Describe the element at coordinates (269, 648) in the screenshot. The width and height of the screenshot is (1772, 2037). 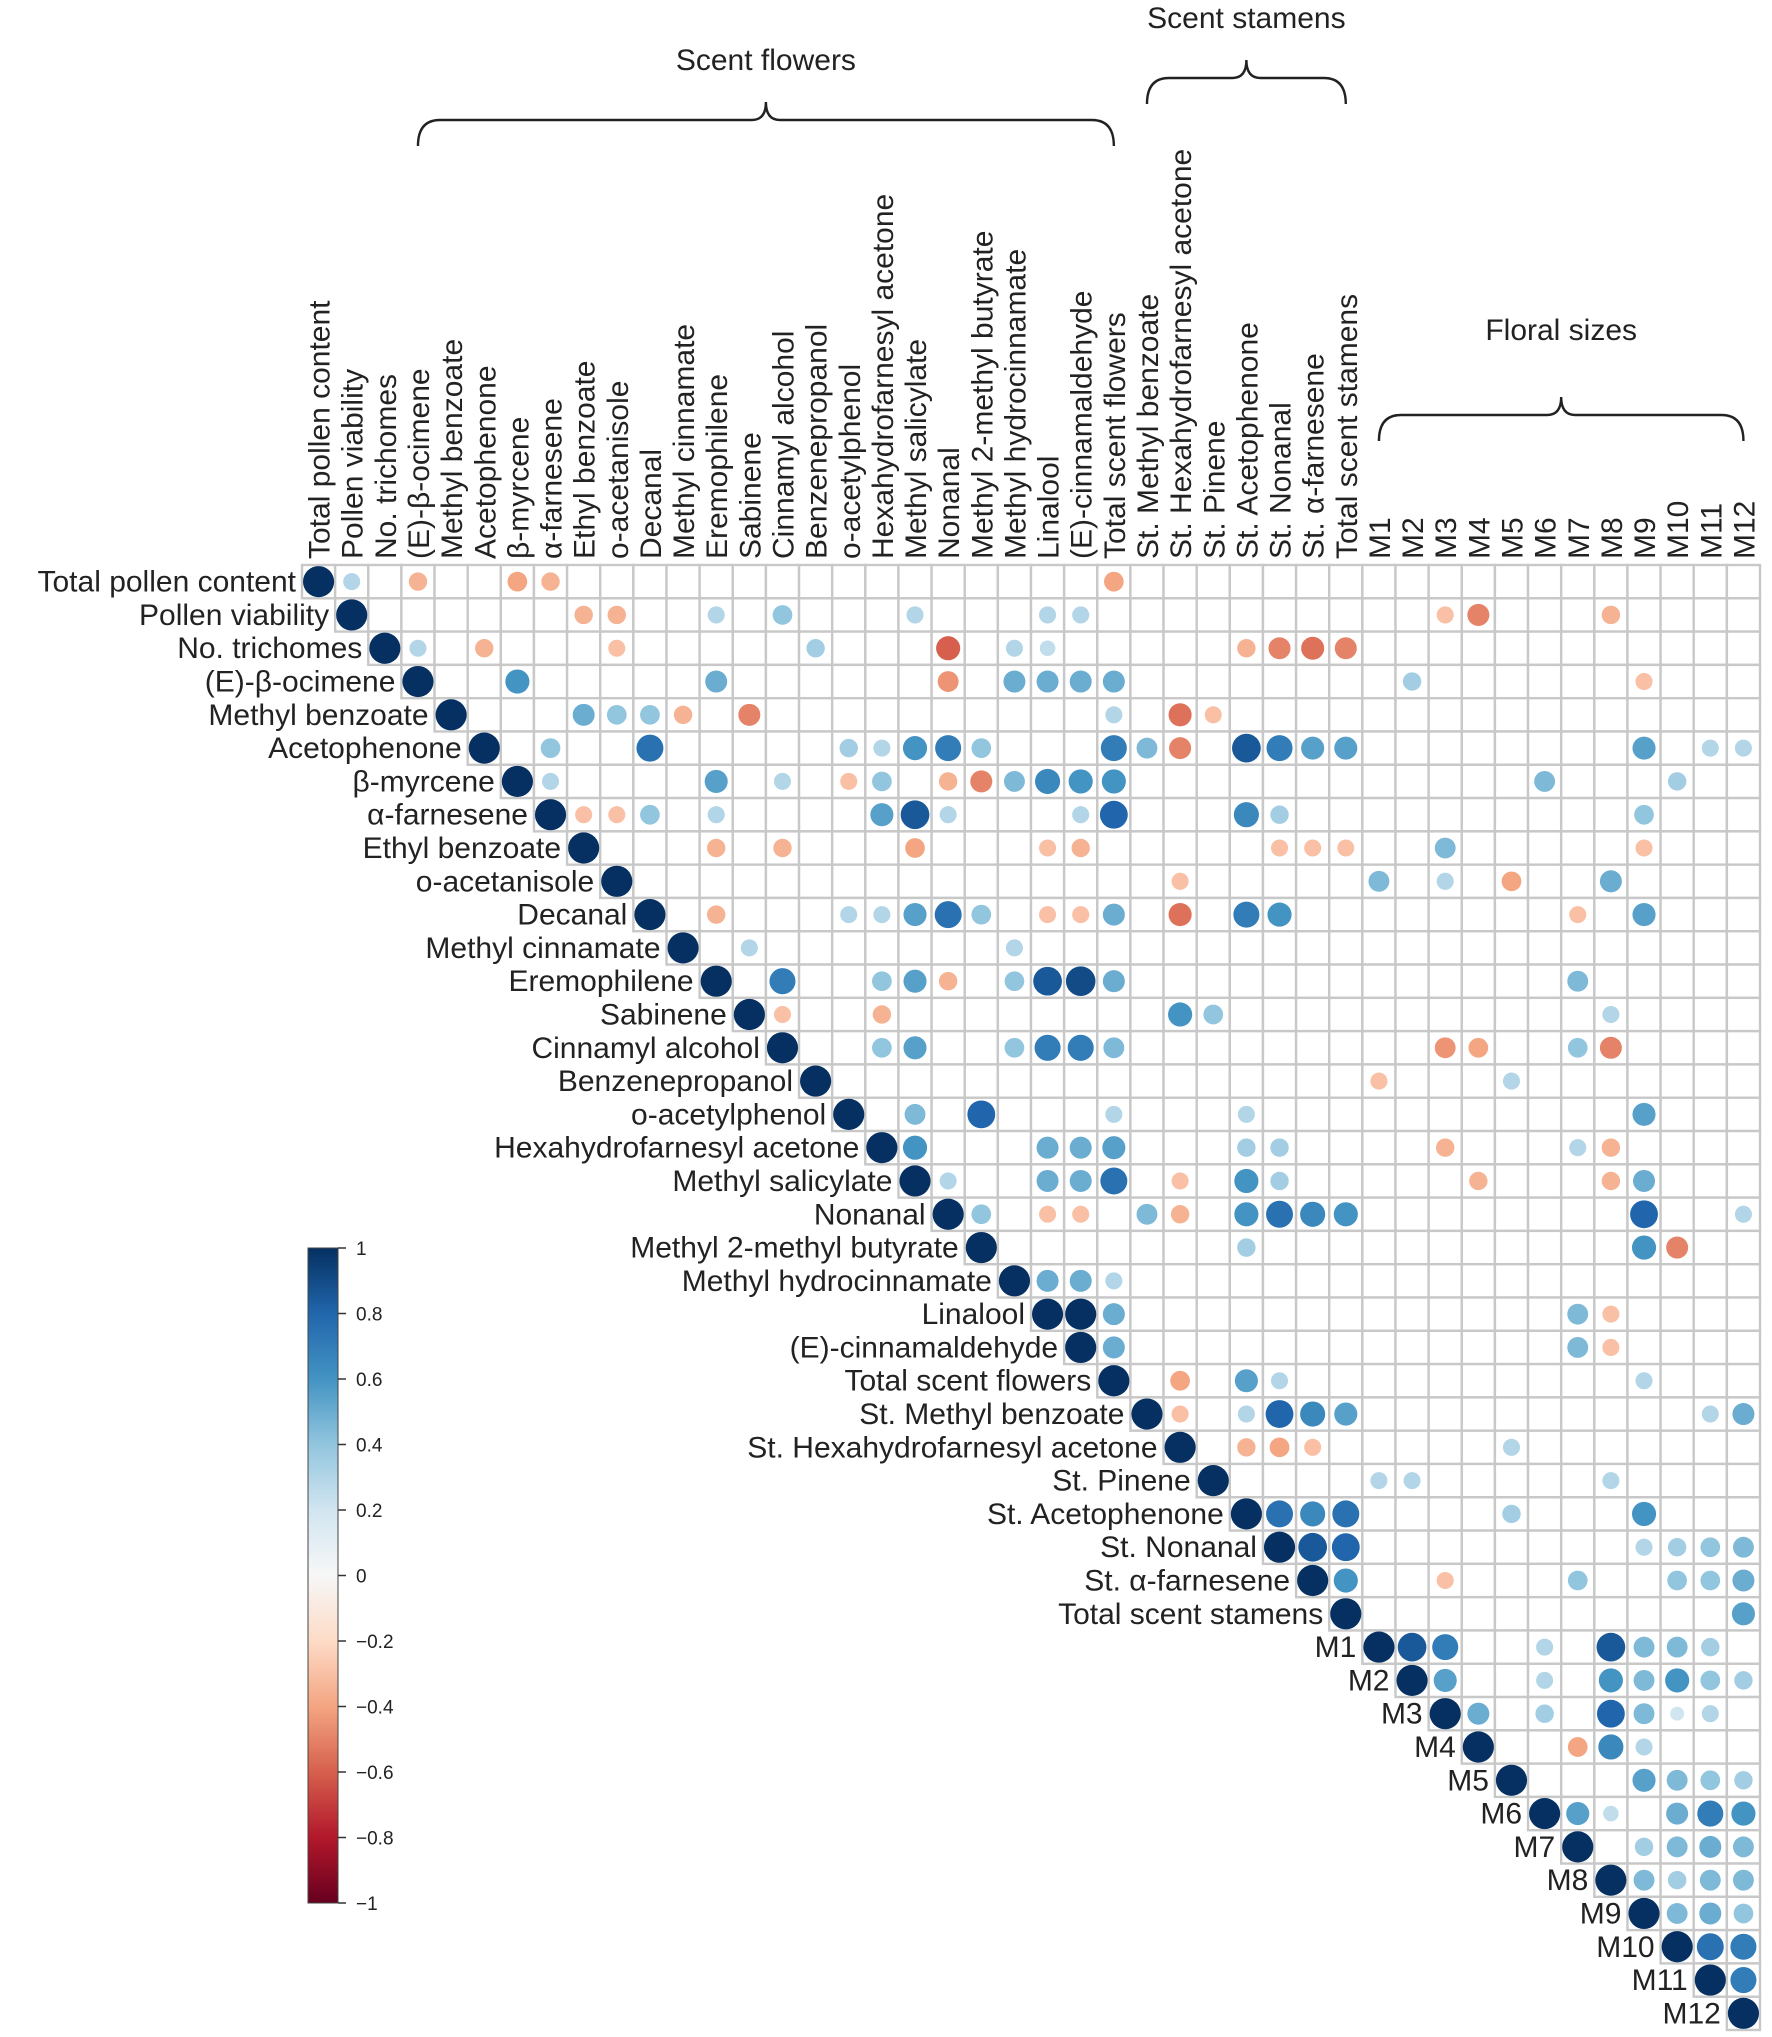
I see `row-label-no-trichomes: No. trichomes` at that location.